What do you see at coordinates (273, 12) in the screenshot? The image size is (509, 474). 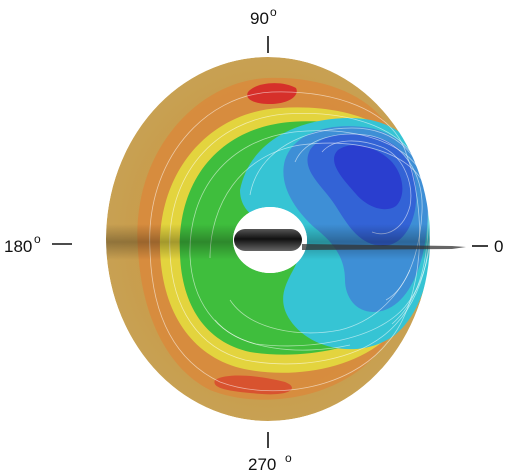 I see `degree-mark-90: o` at bounding box center [273, 12].